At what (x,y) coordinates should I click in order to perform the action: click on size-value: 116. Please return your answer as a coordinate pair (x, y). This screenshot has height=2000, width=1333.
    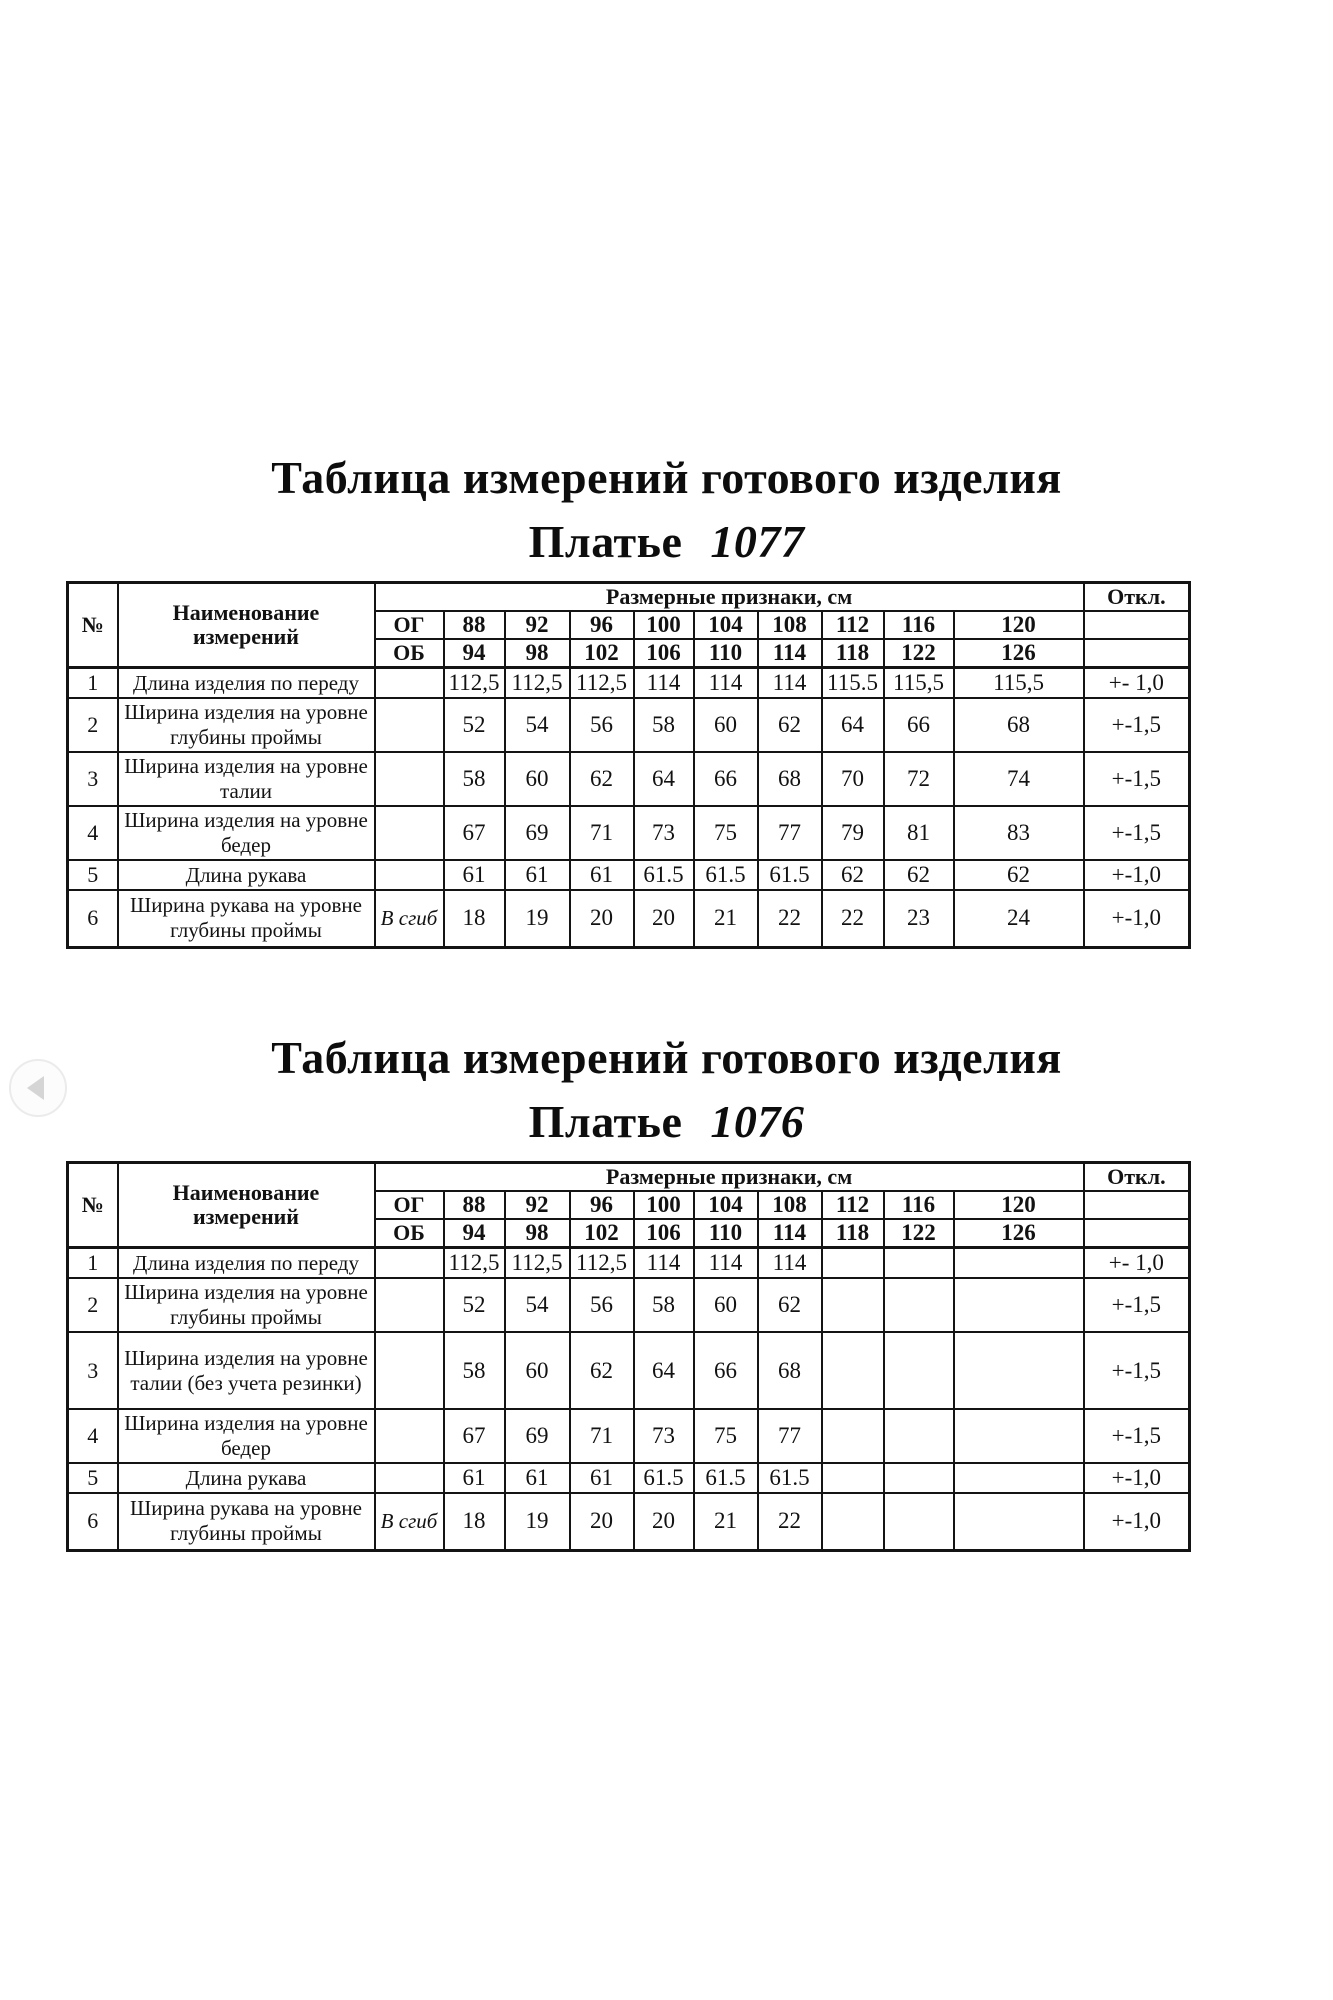
    Looking at the image, I should click on (918, 1205).